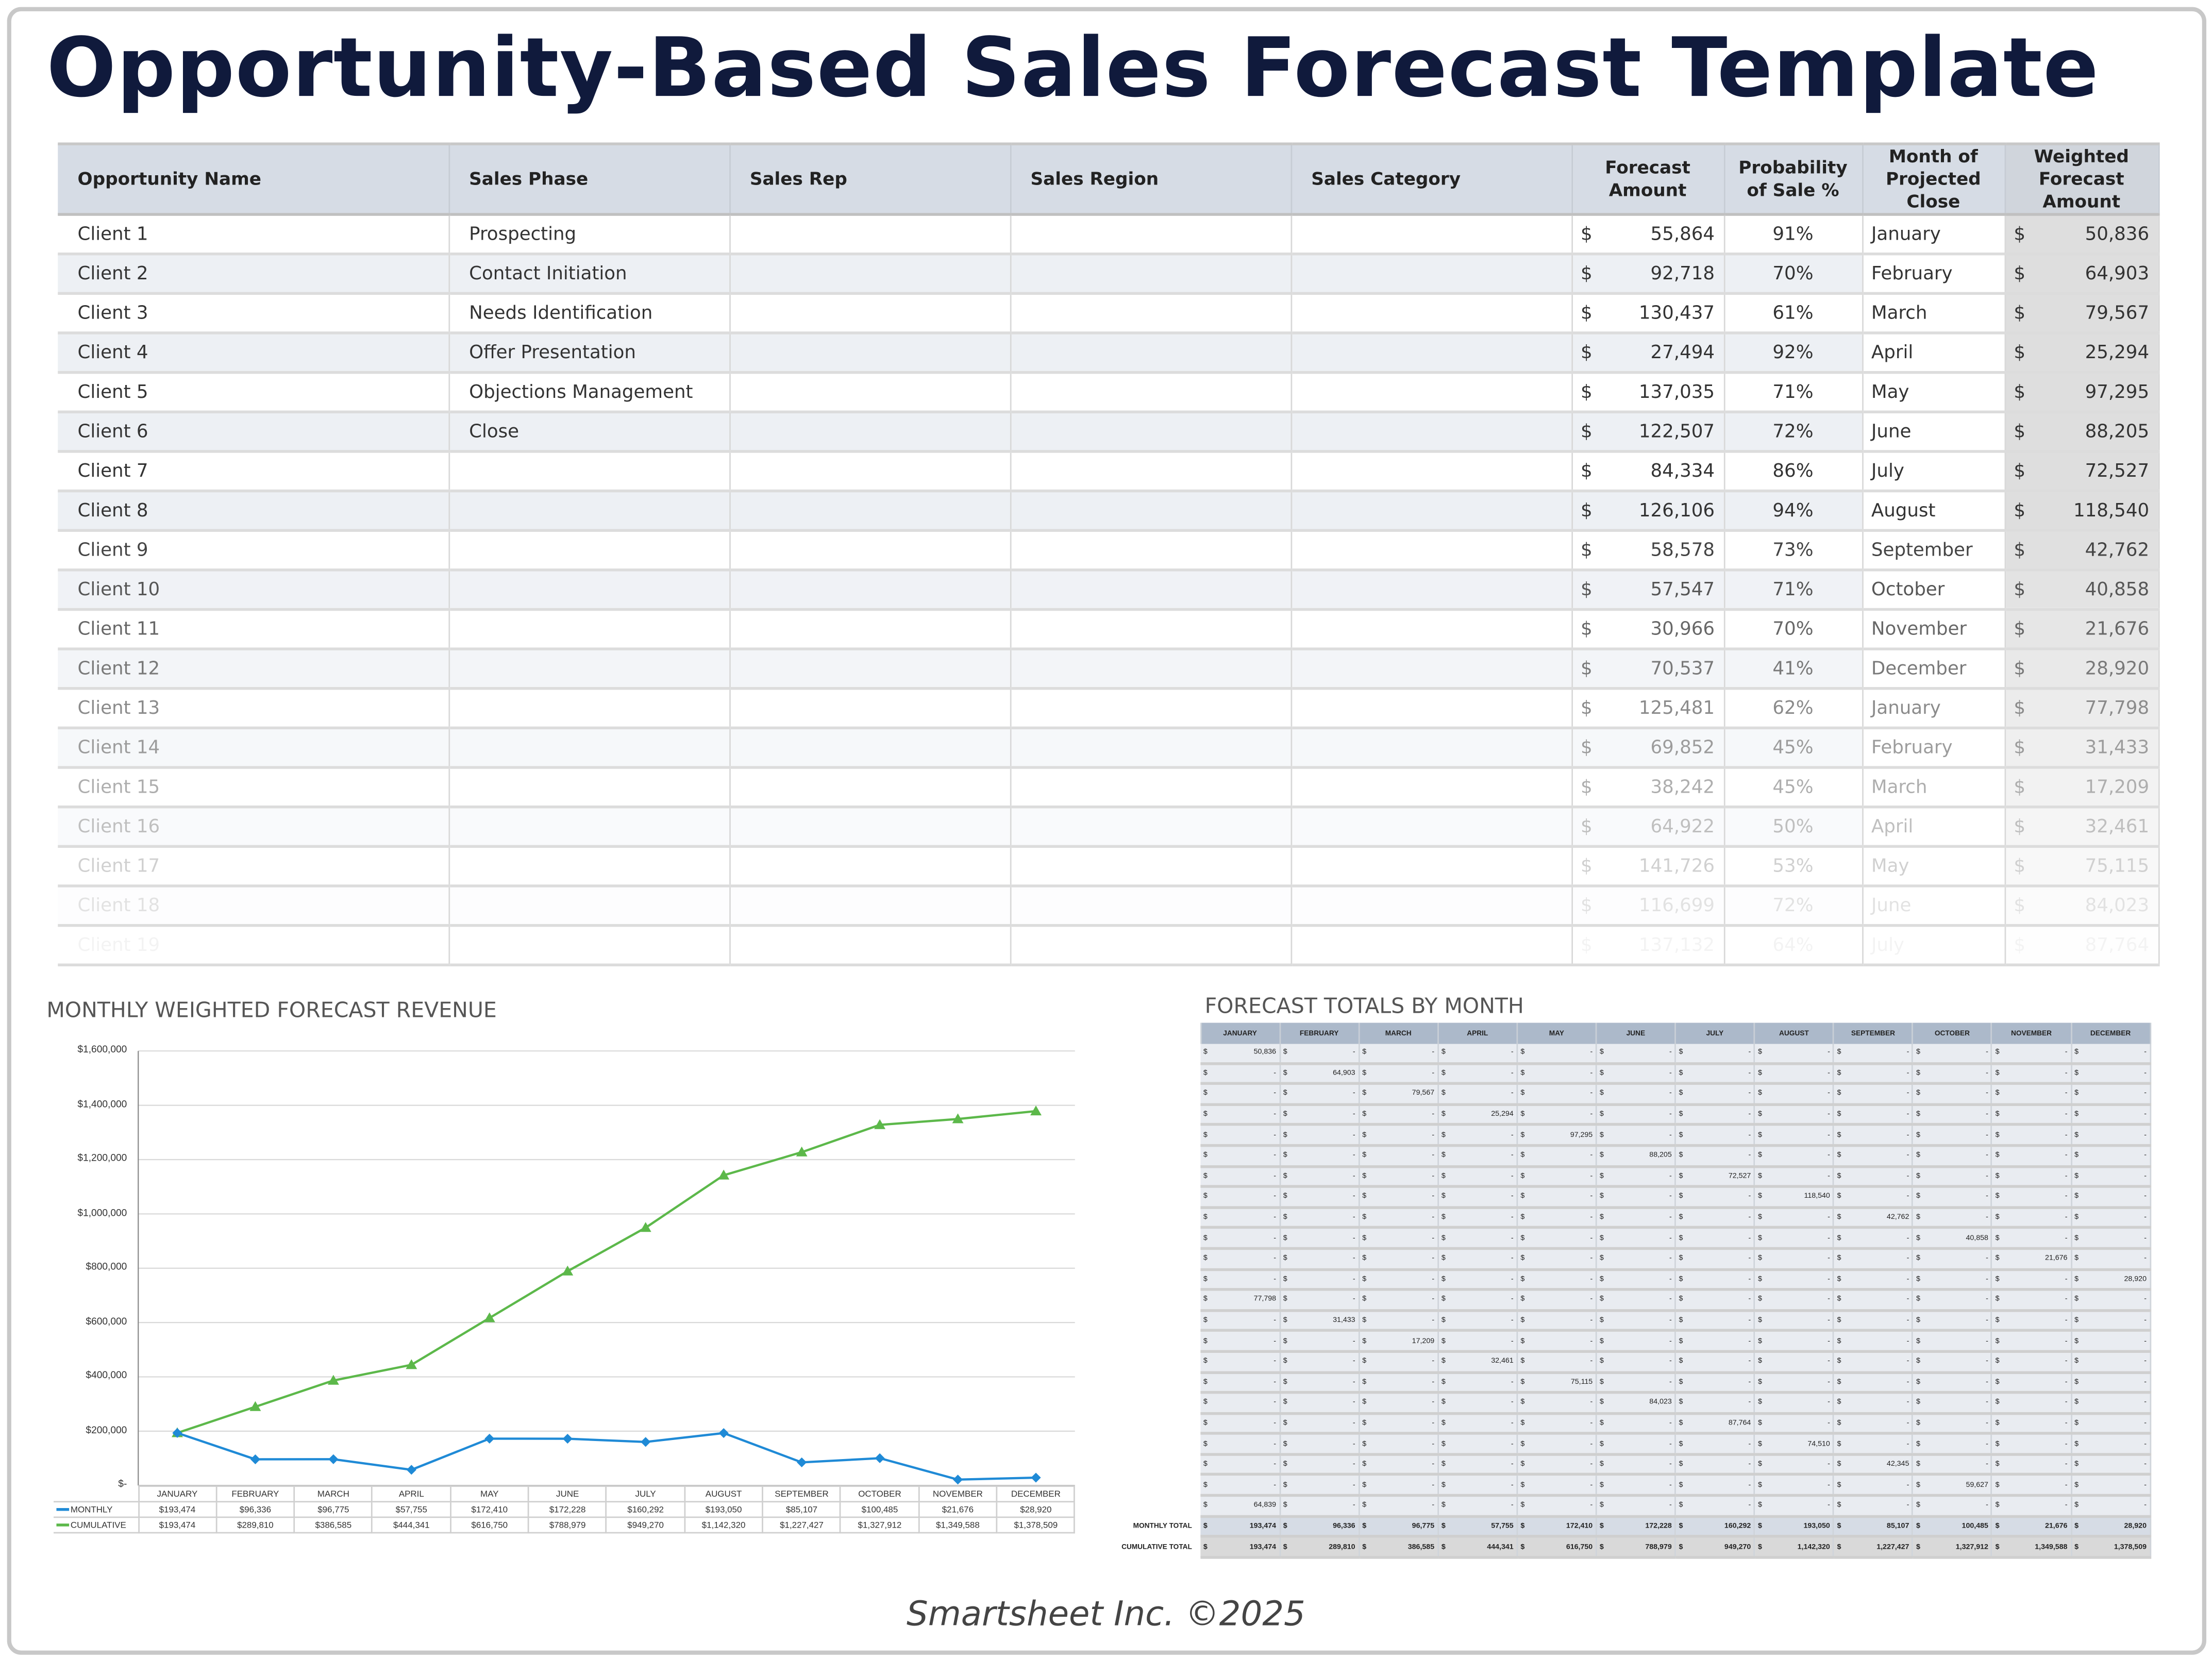 This screenshot has height=1658, width=2212. I want to click on cell-probability: 92%, so click(1793, 353).